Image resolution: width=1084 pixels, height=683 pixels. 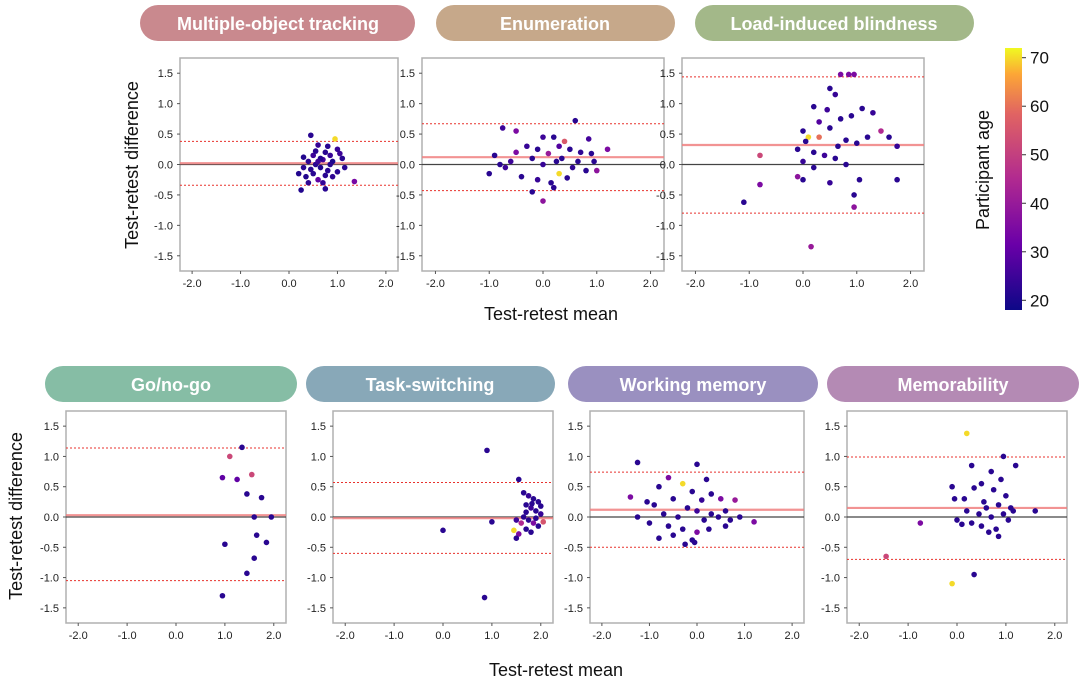 What do you see at coordinates (556, 670) in the screenshot?
I see `row2-x-axis-label: Test-retest mean` at bounding box center [556, 670].